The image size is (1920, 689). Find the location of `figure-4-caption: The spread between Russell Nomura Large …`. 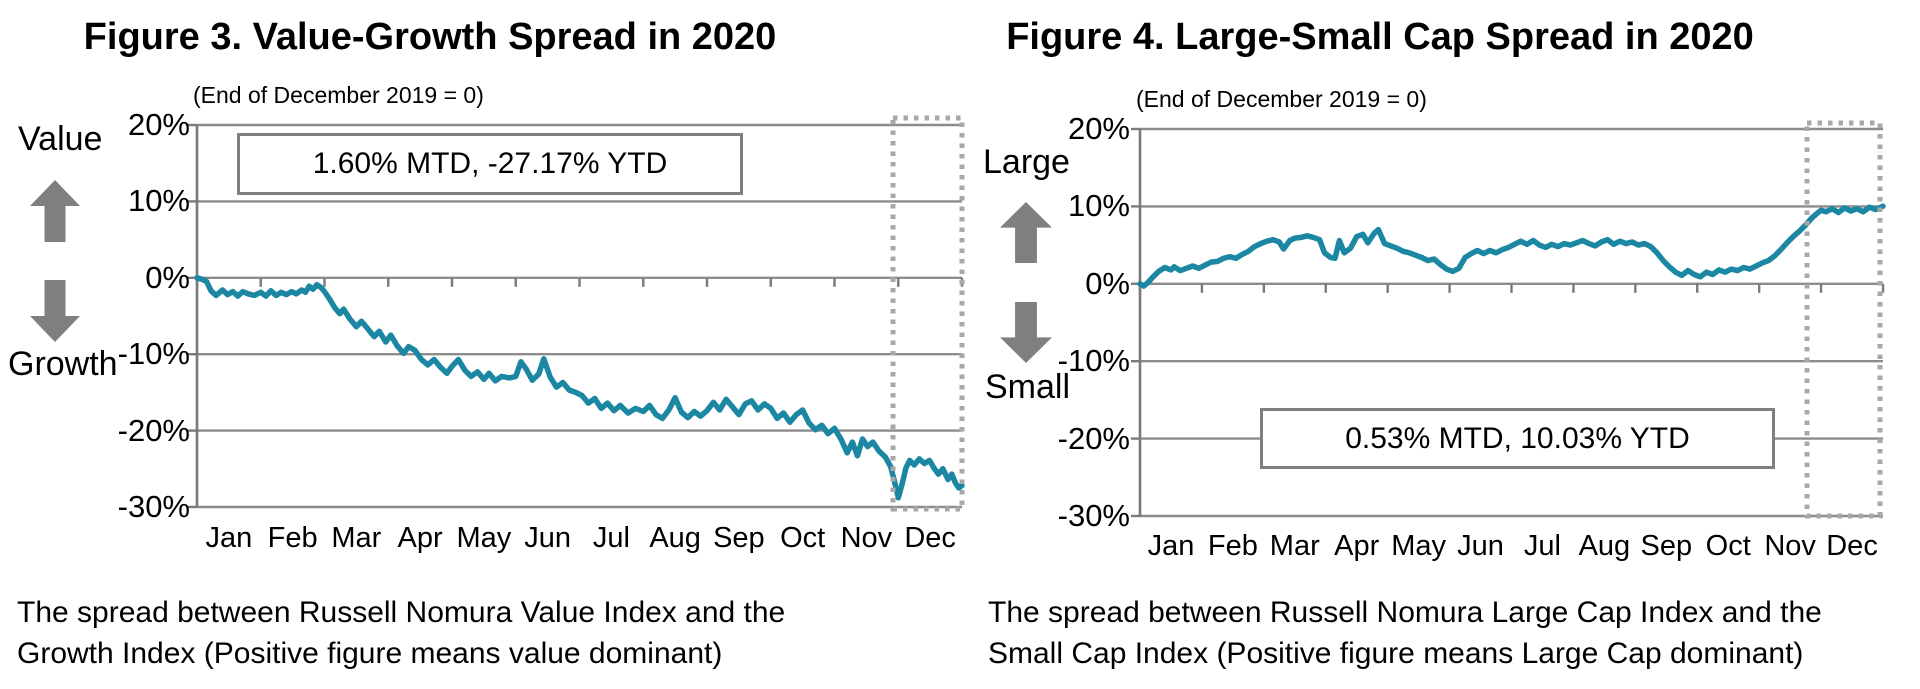

figure-4-caption: The spread between Russell Nomura Large … is located at coordinates (1405, 633).